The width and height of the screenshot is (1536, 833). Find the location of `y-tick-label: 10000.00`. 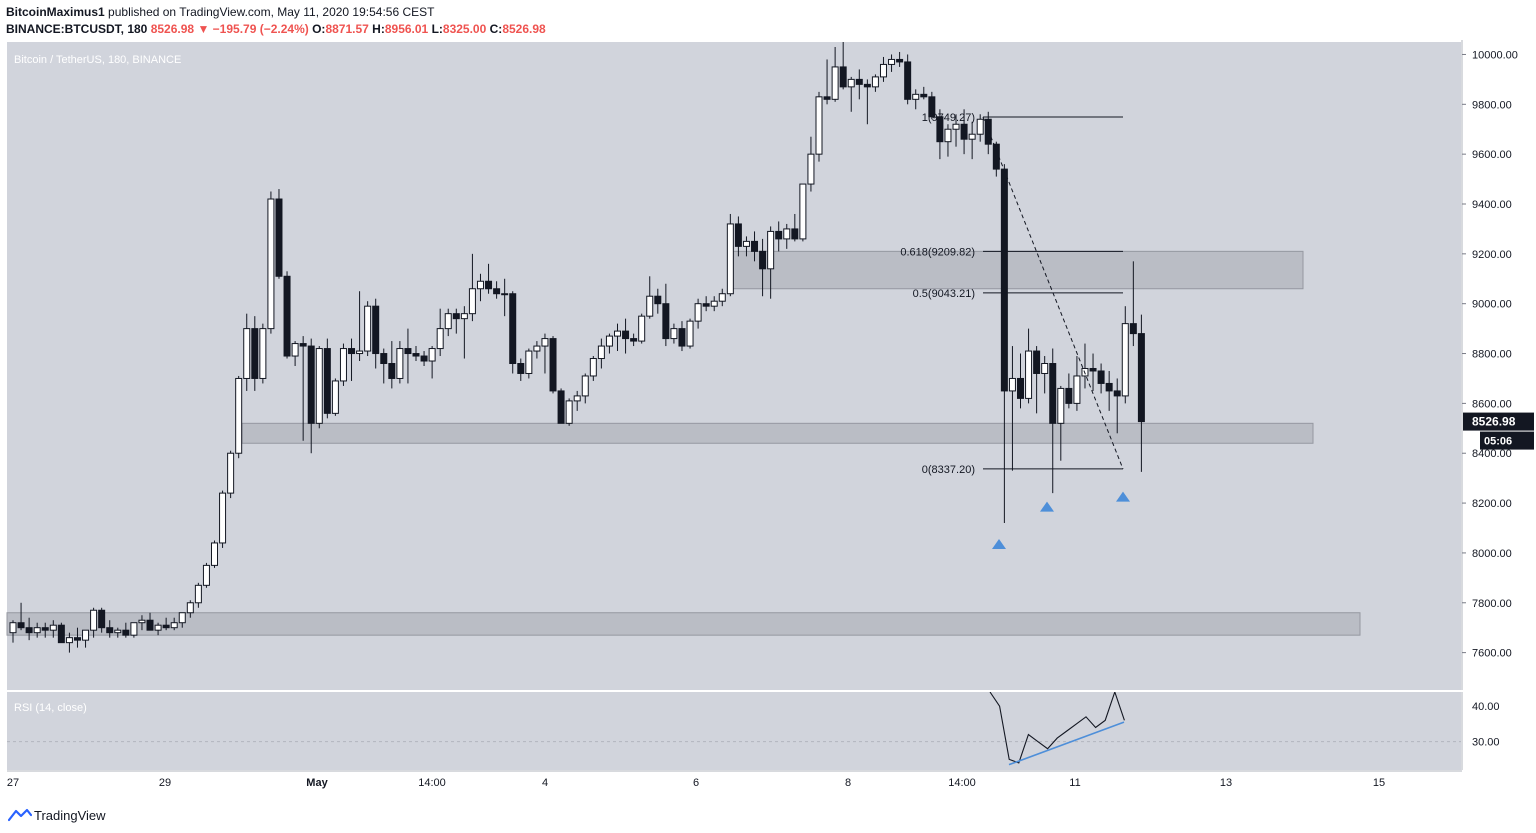

y-tick-label: 10000.00 is located at coordinates (1495, 55).